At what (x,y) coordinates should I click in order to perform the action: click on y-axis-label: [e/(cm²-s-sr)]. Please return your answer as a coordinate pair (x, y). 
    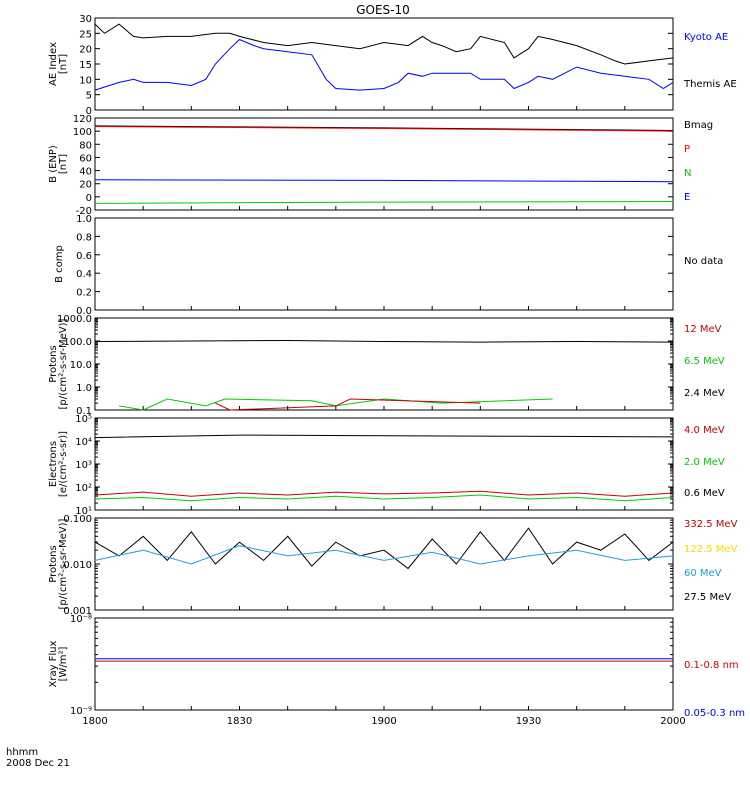
    Looking at the image, I should click on (63, 464).